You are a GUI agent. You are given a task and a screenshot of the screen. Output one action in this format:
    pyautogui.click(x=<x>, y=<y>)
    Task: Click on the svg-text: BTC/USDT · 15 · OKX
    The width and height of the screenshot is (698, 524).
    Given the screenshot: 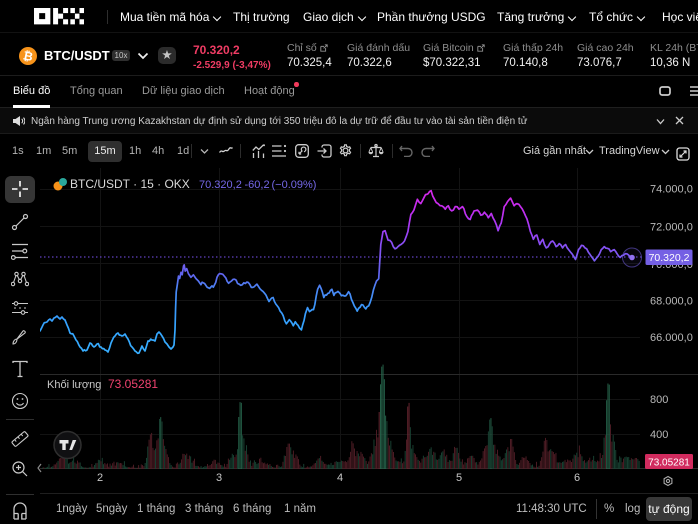 What is the action you would take?
    pyautogui.click(x=130, y=184)
    